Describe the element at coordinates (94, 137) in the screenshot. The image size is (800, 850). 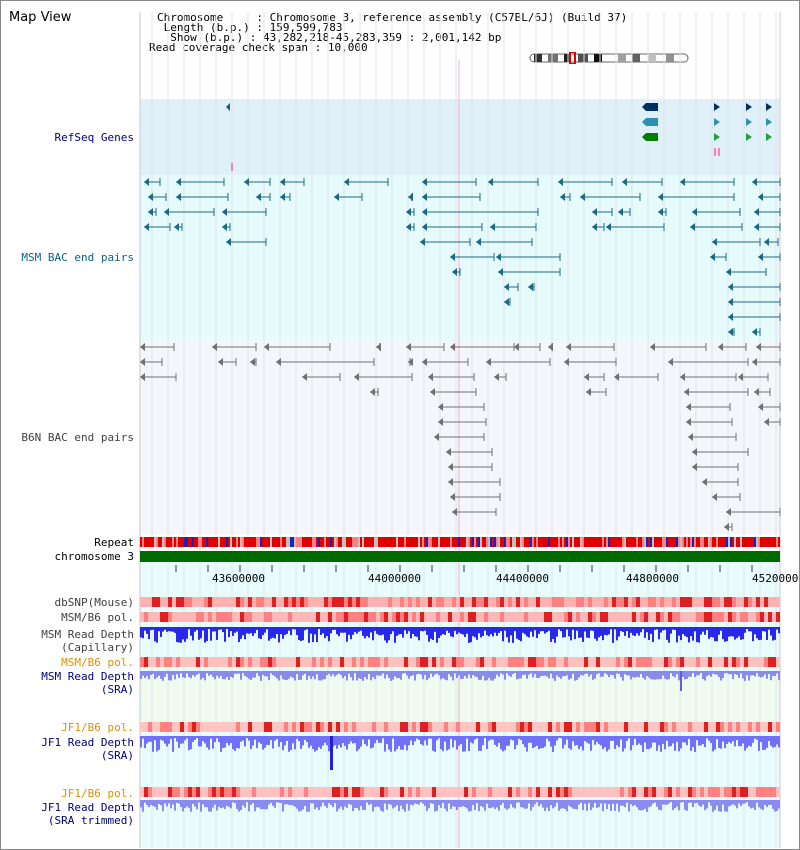
I see `refseq-label: RefSeq Genes` at that location.